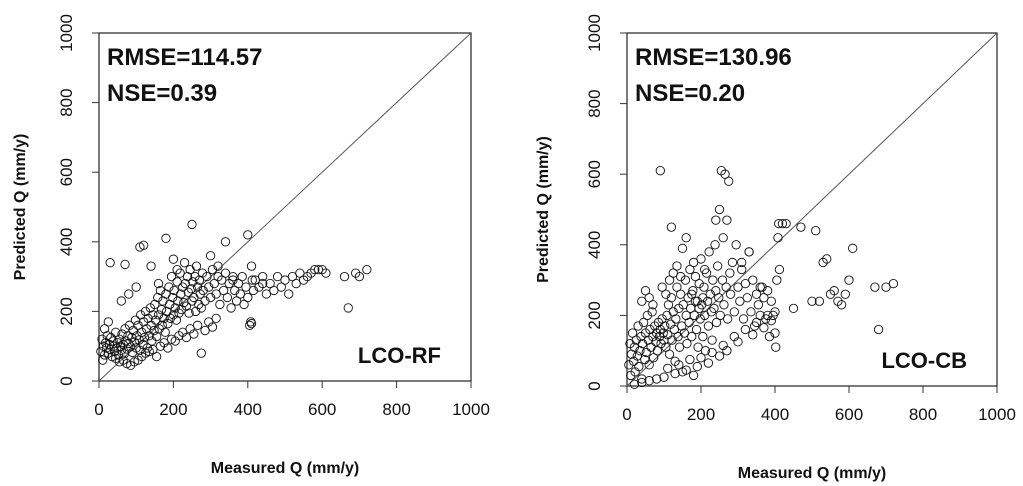 The height and width of the screenshot is (486, 1023). What do you see at coordinates (396, 409) in the screenshot?
I see `x-tick-label: 800` at bounding box center [396, 409].